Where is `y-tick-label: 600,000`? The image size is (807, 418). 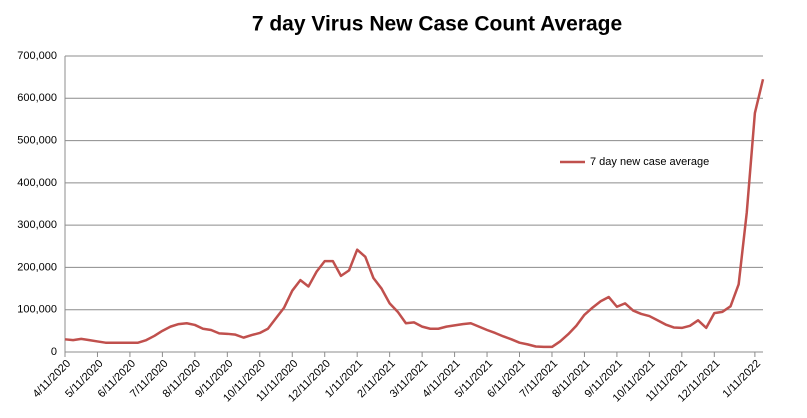 y-tick-label: 600,000 is located at coordinates (37, 98).